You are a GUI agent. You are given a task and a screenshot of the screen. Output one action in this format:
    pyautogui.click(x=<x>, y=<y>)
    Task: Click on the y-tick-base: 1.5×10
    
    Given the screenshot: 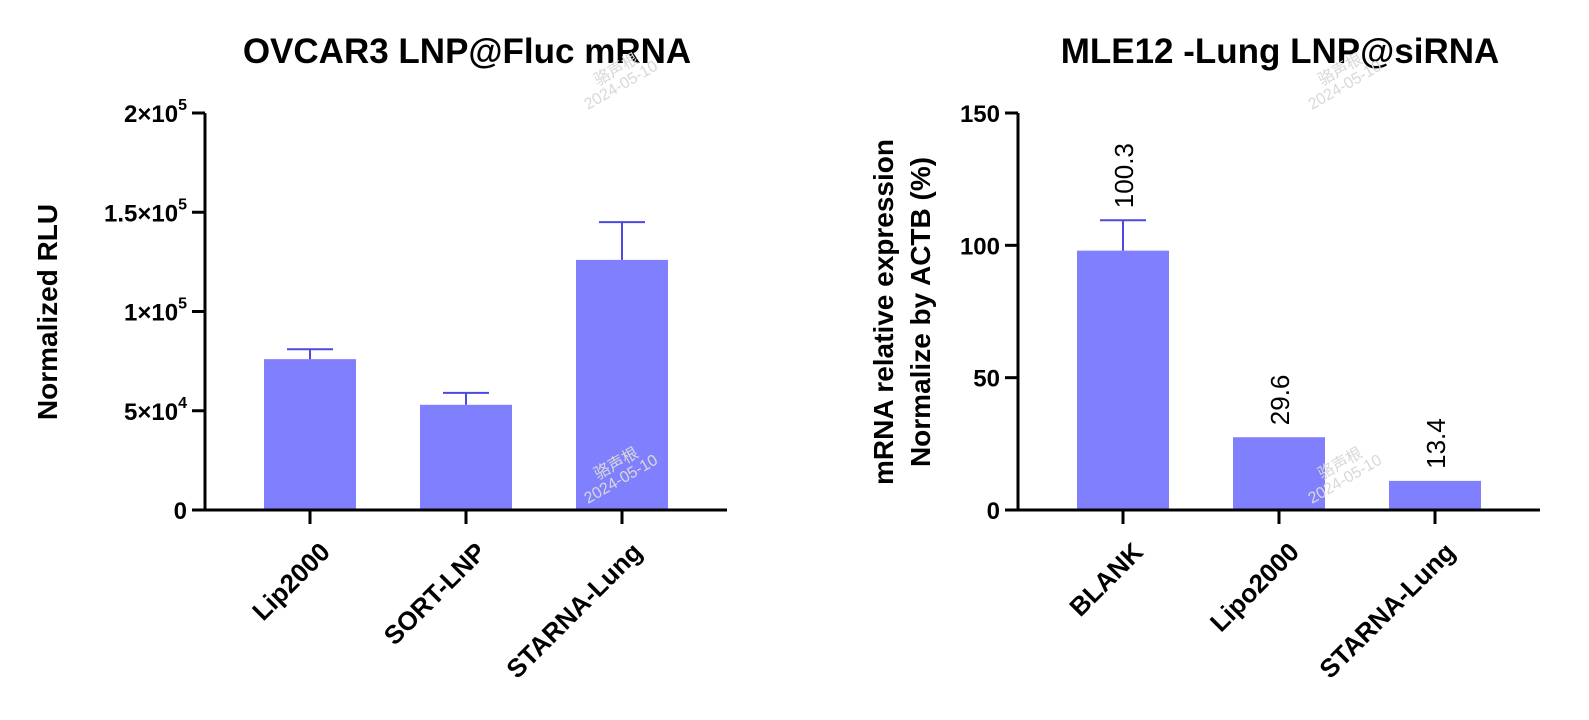 What is the action you would take?
    pyautogui.click(x=141, y=213)
    